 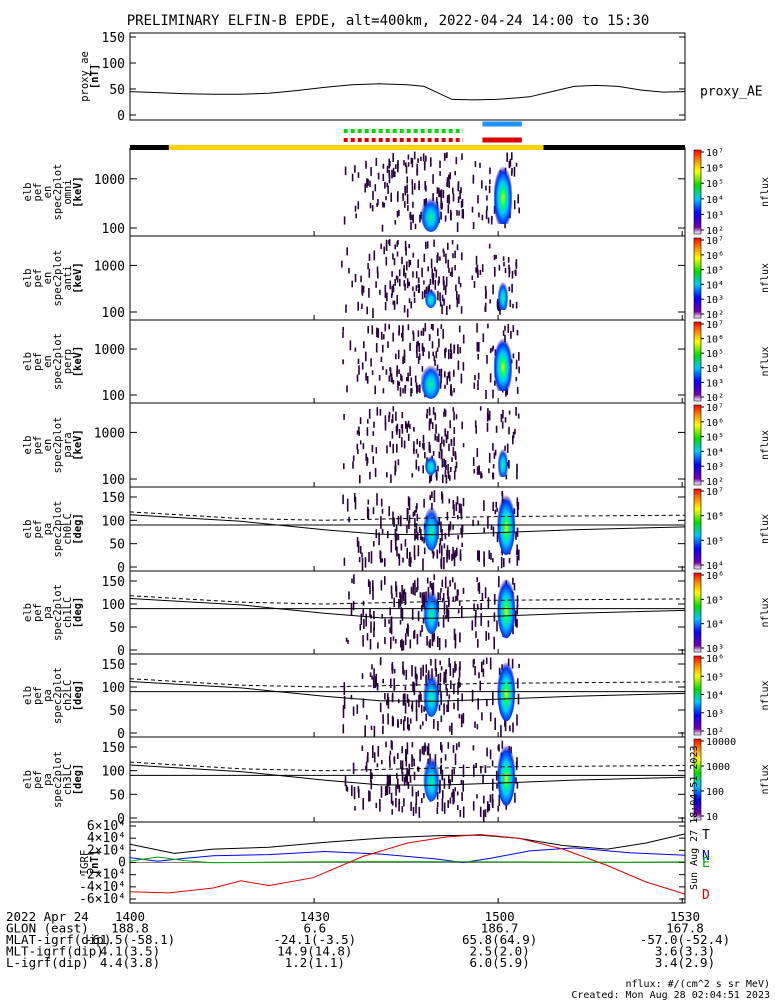 What do you see at coordinates (315, 962) in the screenshot?
I see `footer-row-value: 1.2(1.1)` at bounding box center [315, 962].